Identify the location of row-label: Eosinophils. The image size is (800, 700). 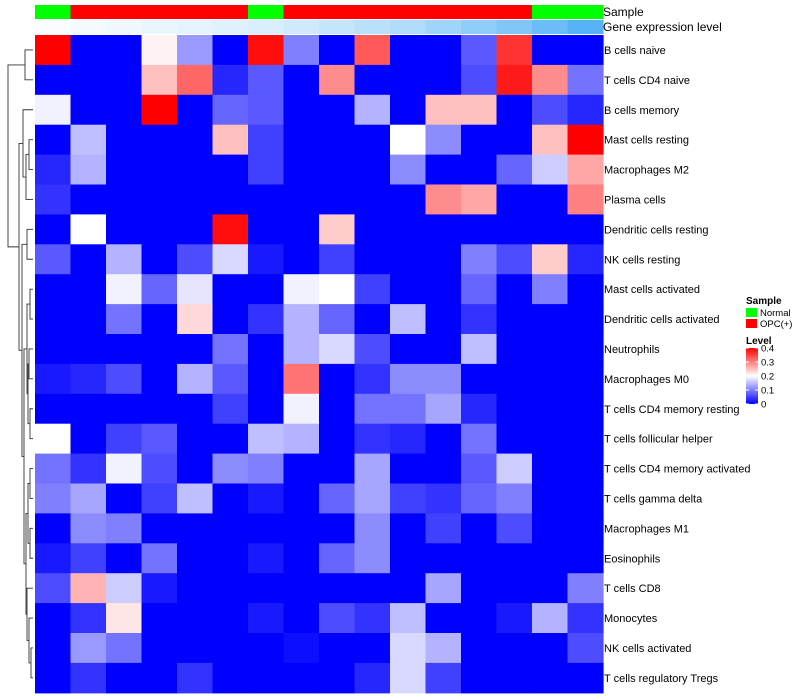
(632, 559).